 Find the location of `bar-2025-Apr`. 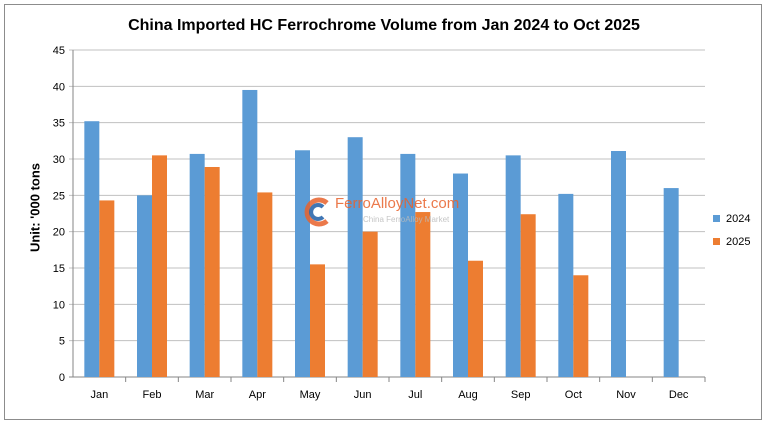

bar-2025-Apr is located at coordinates (265, 284).